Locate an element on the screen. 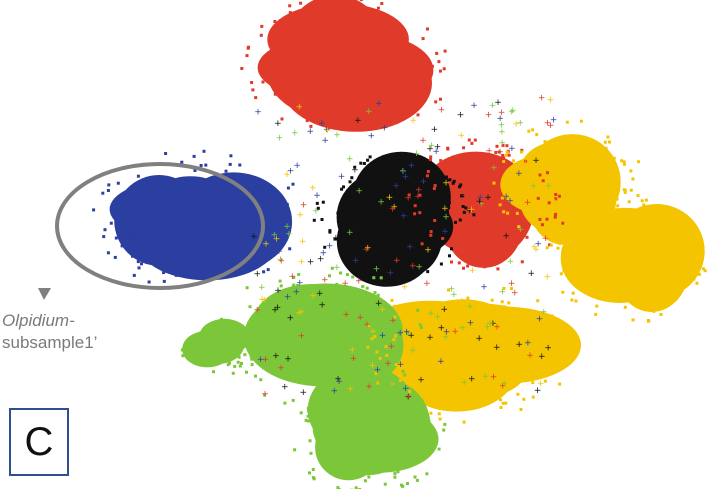 Image resolution: width=707 pixels, height=489 pixels. panel-label-box: C is located at coordinates (39, 442).